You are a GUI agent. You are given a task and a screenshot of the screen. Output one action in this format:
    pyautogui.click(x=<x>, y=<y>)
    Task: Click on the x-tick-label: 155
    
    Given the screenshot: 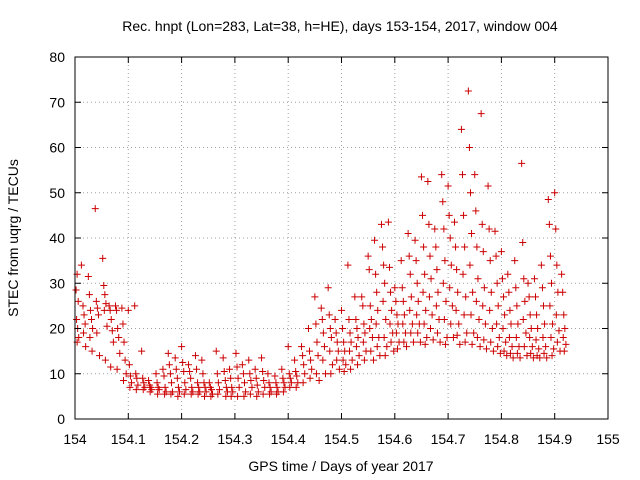 What is the action you would take?
    pyautogui.click(x=608, y=439)
    